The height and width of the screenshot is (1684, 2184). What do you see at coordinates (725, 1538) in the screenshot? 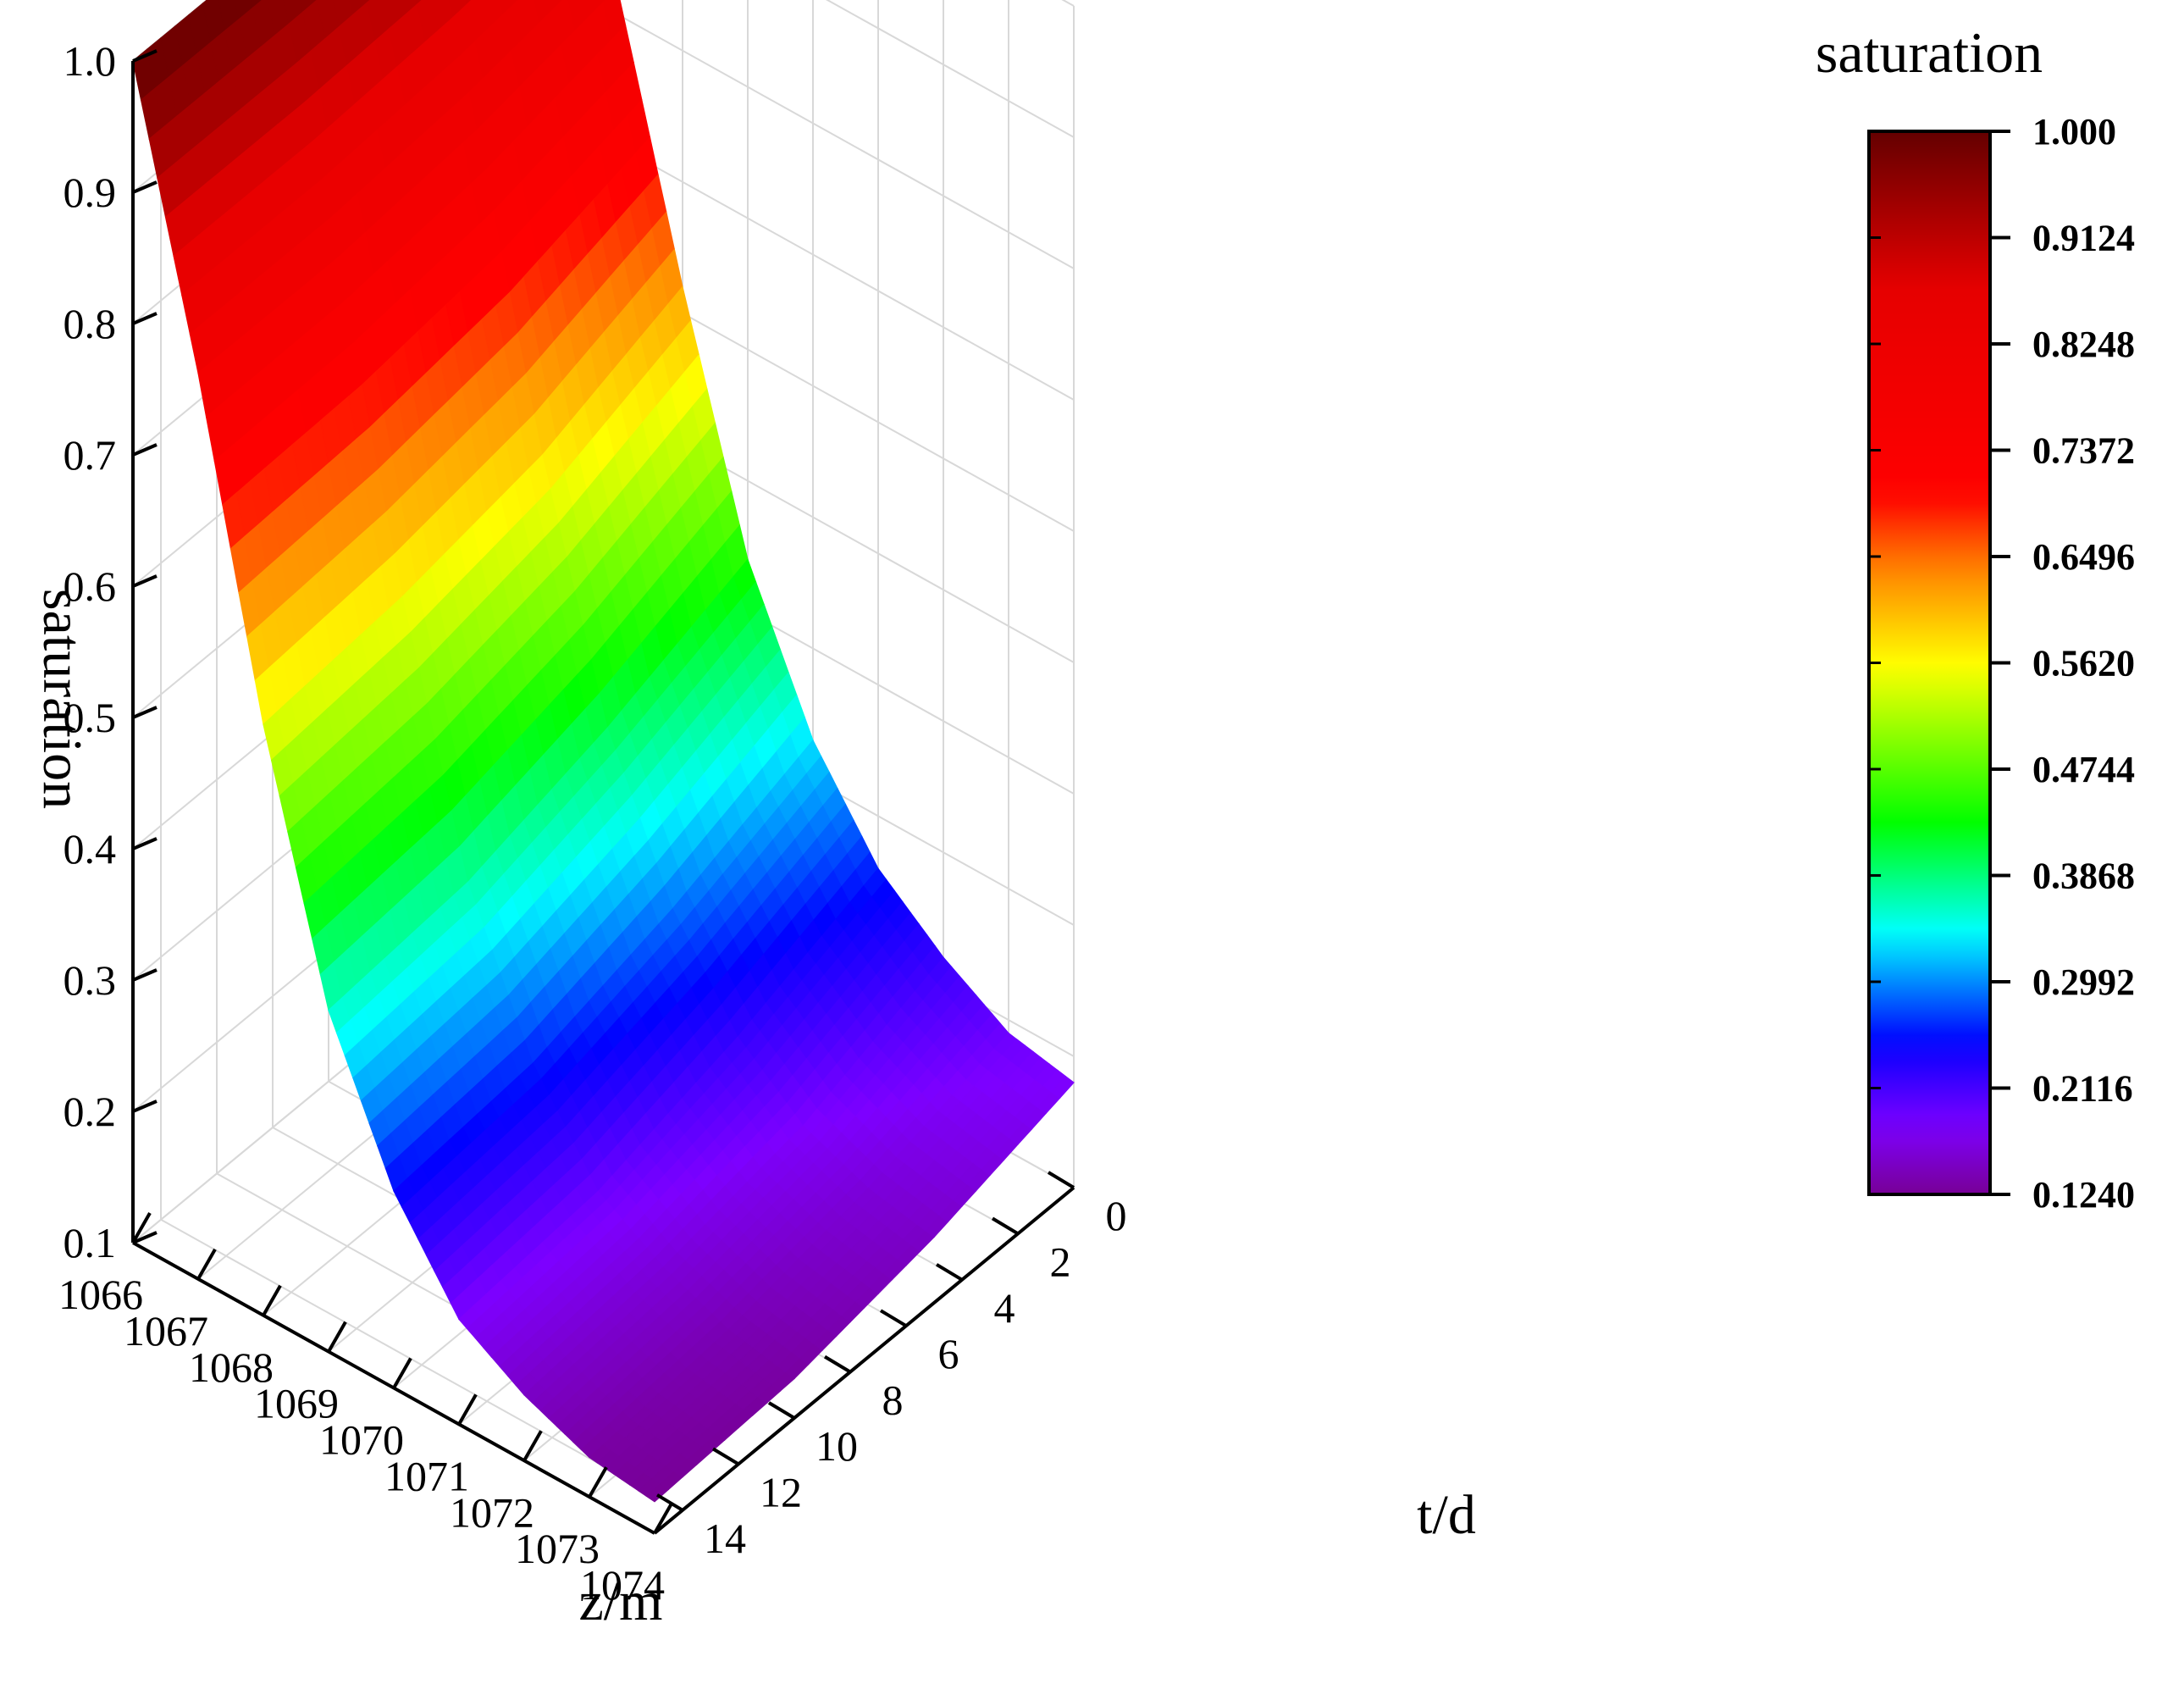
I see `y-tick-label: 14` at bounding box center [725, 1538].